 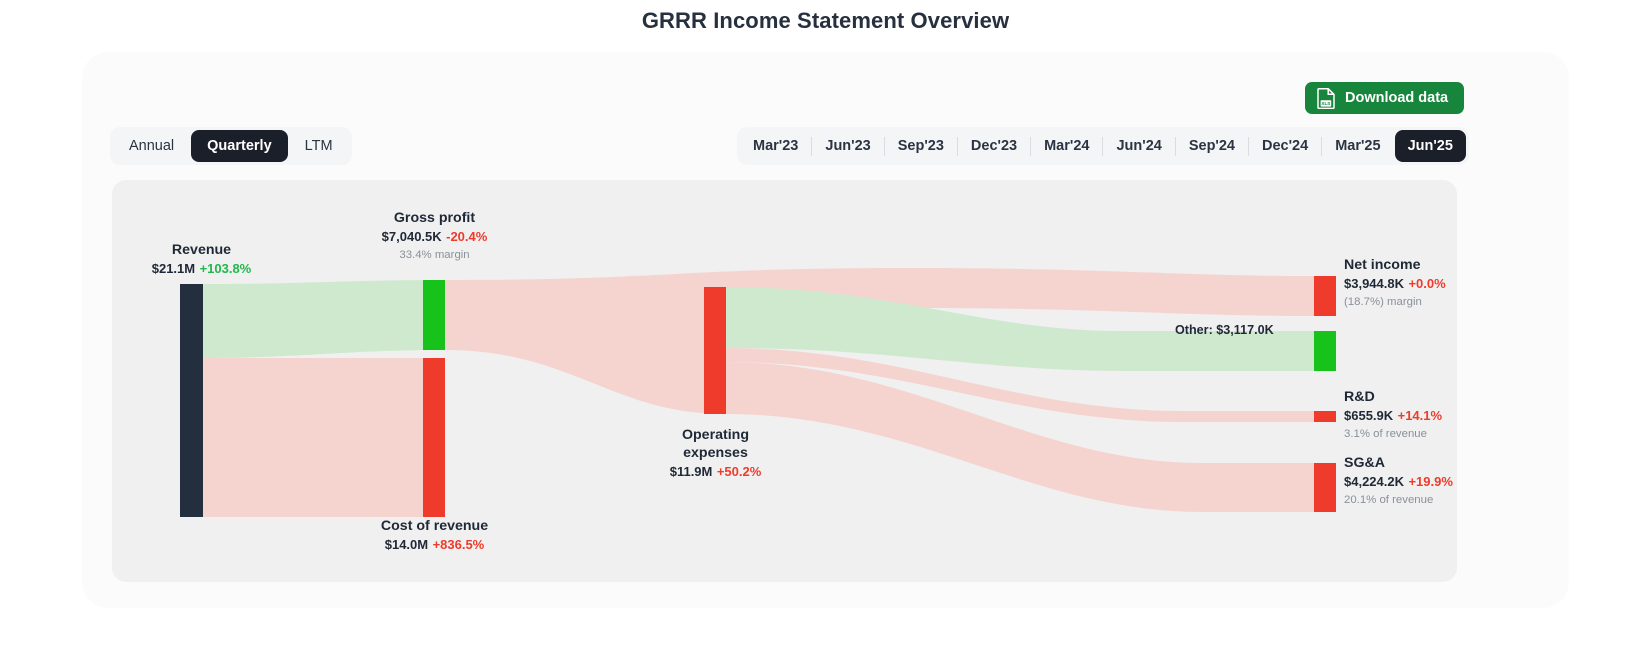 I want to click on node-sgna, so click(x=1325, y=487).